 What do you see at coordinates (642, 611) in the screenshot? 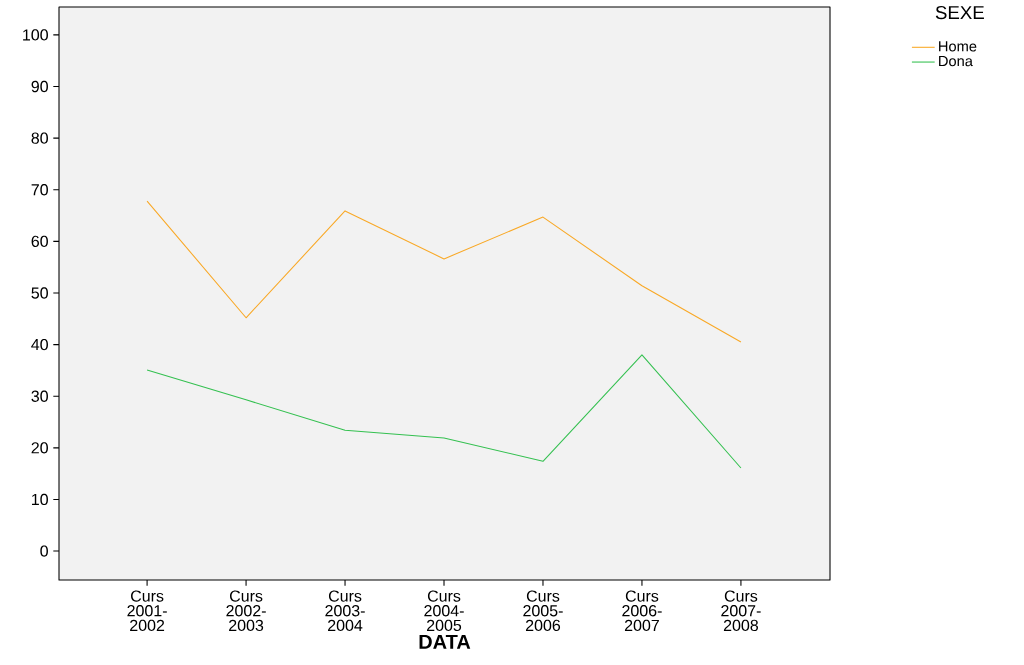
I see `x-tick-label: Curs 2006-2007` at bounding box center [642, 611].